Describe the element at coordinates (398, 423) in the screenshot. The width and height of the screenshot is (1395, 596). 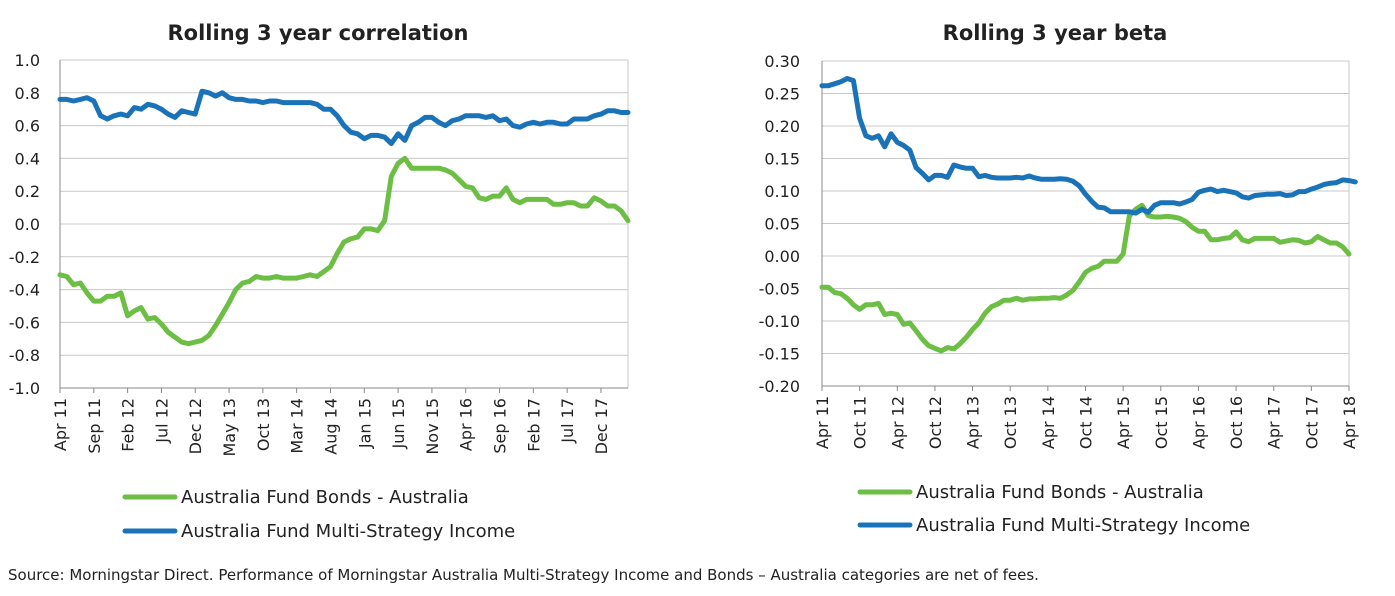
I see `x-tick-label: Jun 15` at that location.